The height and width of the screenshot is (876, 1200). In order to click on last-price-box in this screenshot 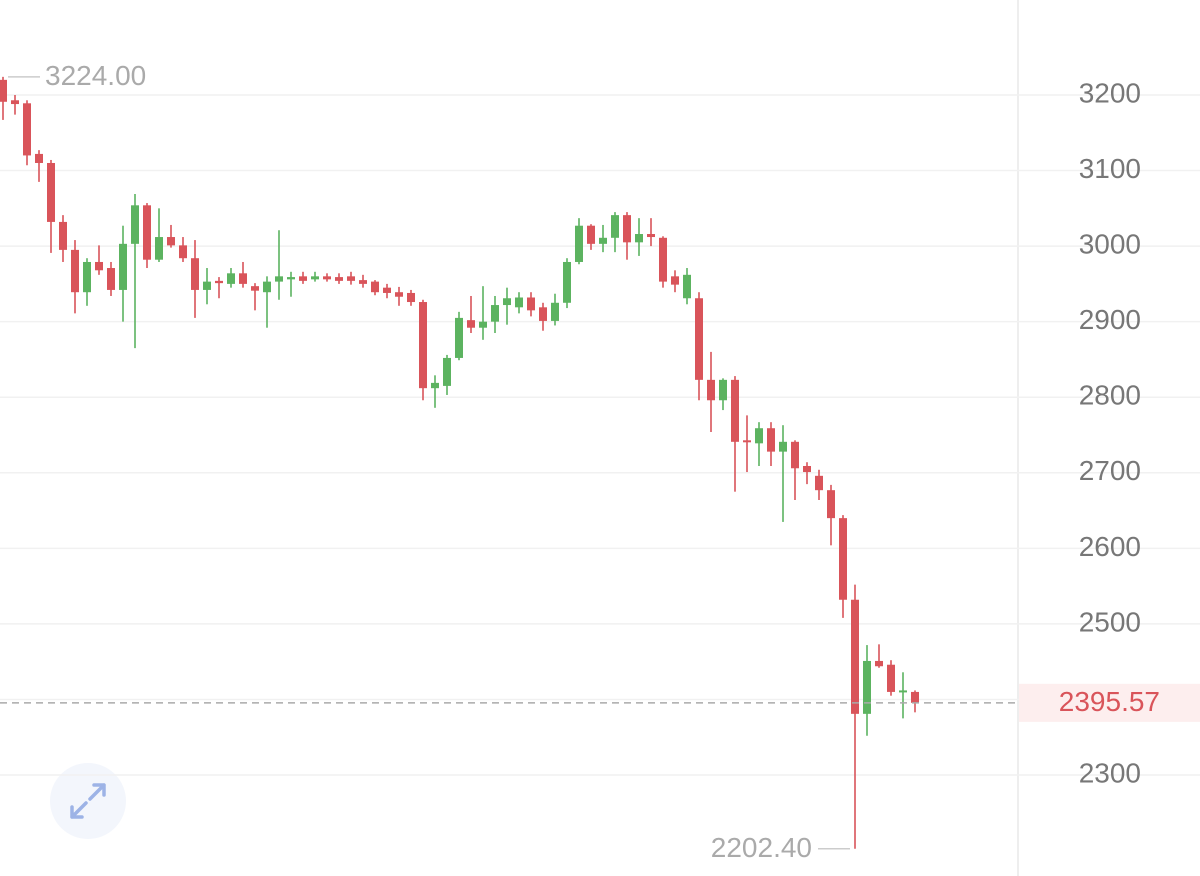, I will do `click(1109, 702)`.